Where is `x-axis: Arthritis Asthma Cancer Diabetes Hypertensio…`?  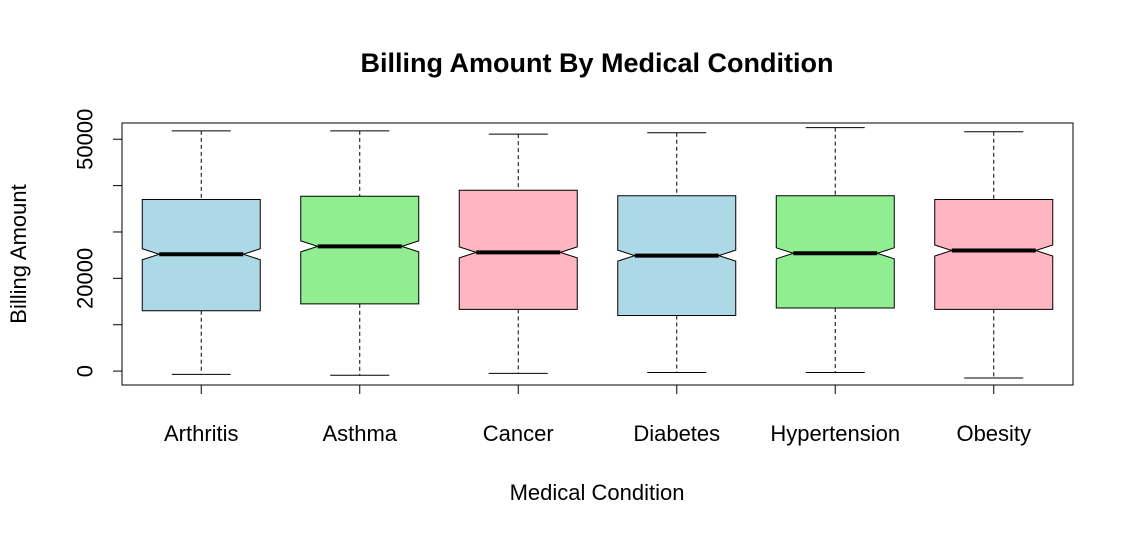
x-axis: Arthritis Asthma Cancer Diabetes Hypertensio… is located at coordinates (597, 415).